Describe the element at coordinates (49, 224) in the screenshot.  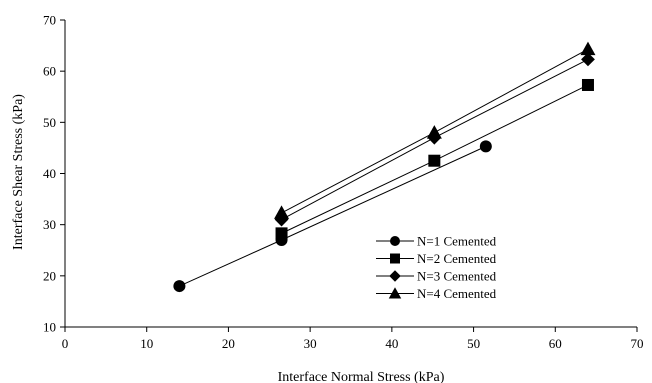
I see `y-tick-label: 30` at that location.